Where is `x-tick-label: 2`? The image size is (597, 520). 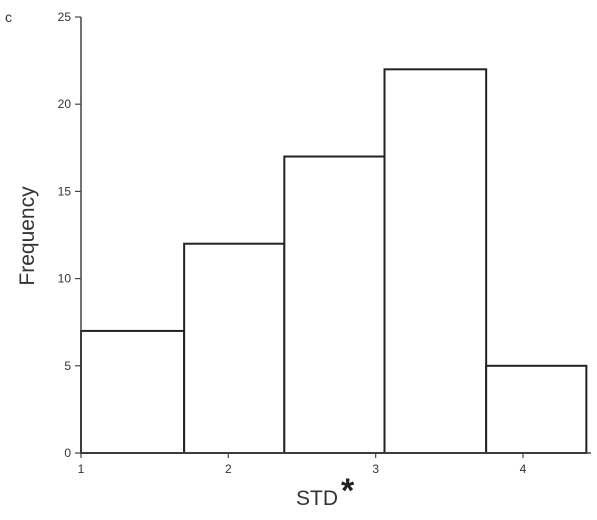 x-tick-label: 2 is located at coordinates (228, 469).